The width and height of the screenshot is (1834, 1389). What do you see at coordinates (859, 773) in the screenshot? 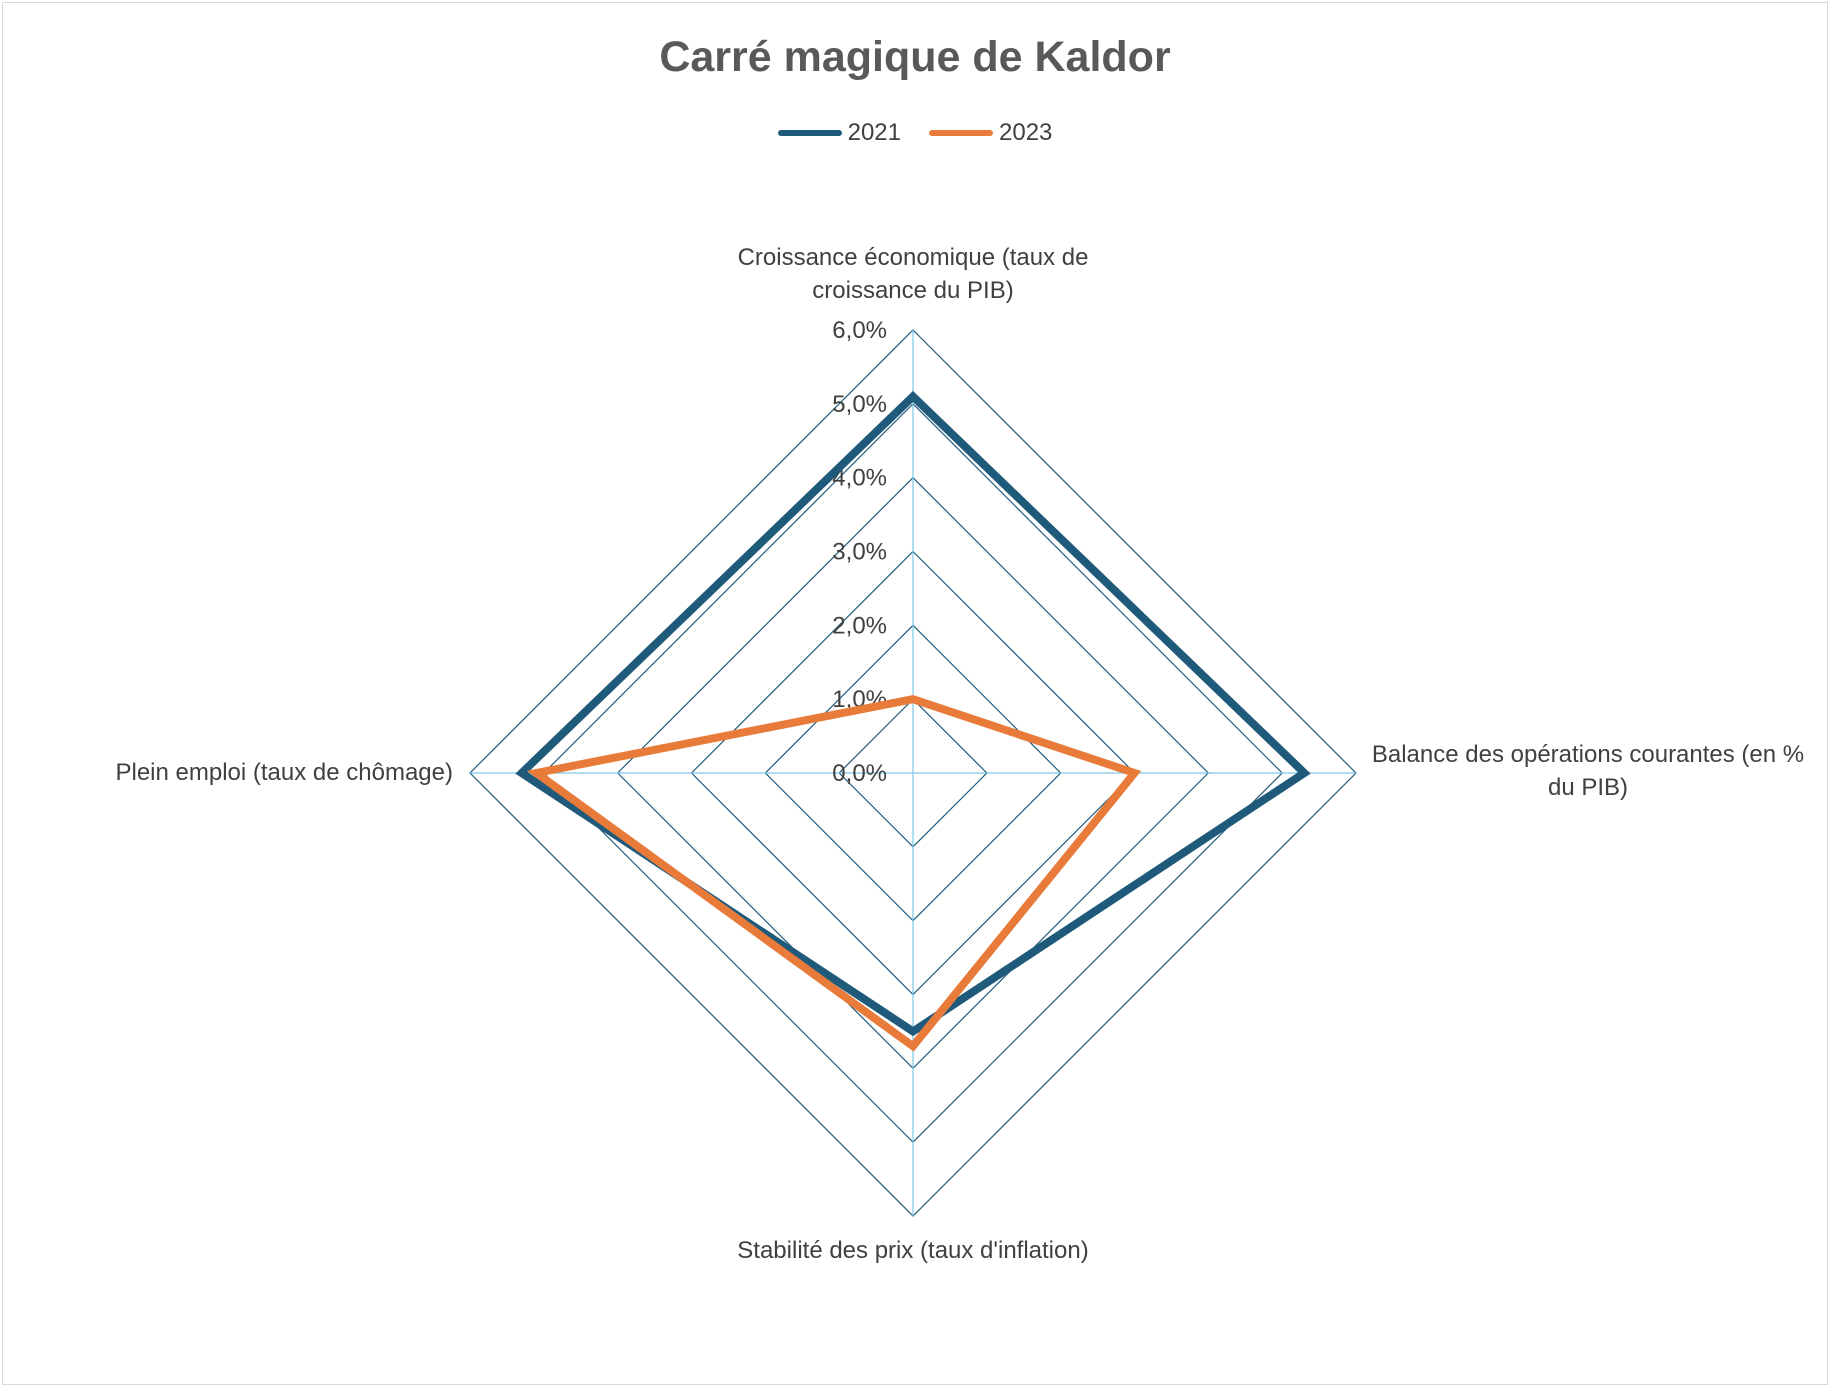
I see `tick-label: 0,0%` at bounding box center [859, 773].